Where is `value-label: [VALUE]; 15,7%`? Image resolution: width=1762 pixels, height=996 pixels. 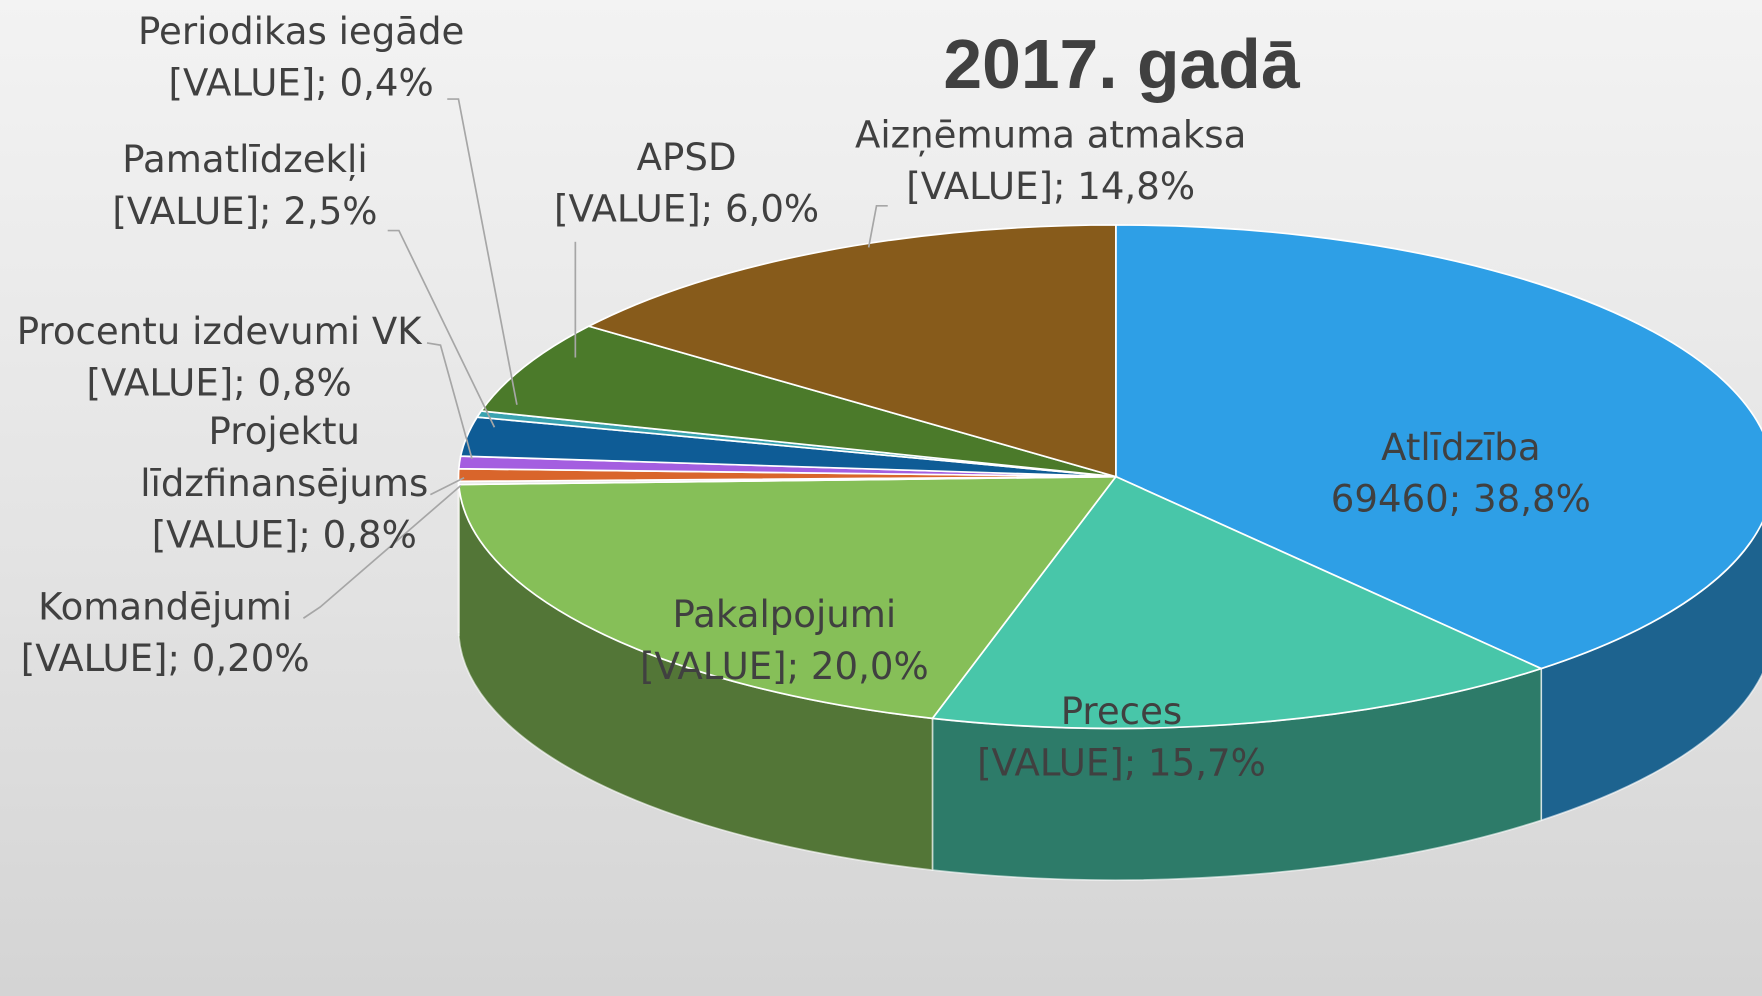
value-label: [VALUE]; 15,7% is located at coordinates (1121, 762).